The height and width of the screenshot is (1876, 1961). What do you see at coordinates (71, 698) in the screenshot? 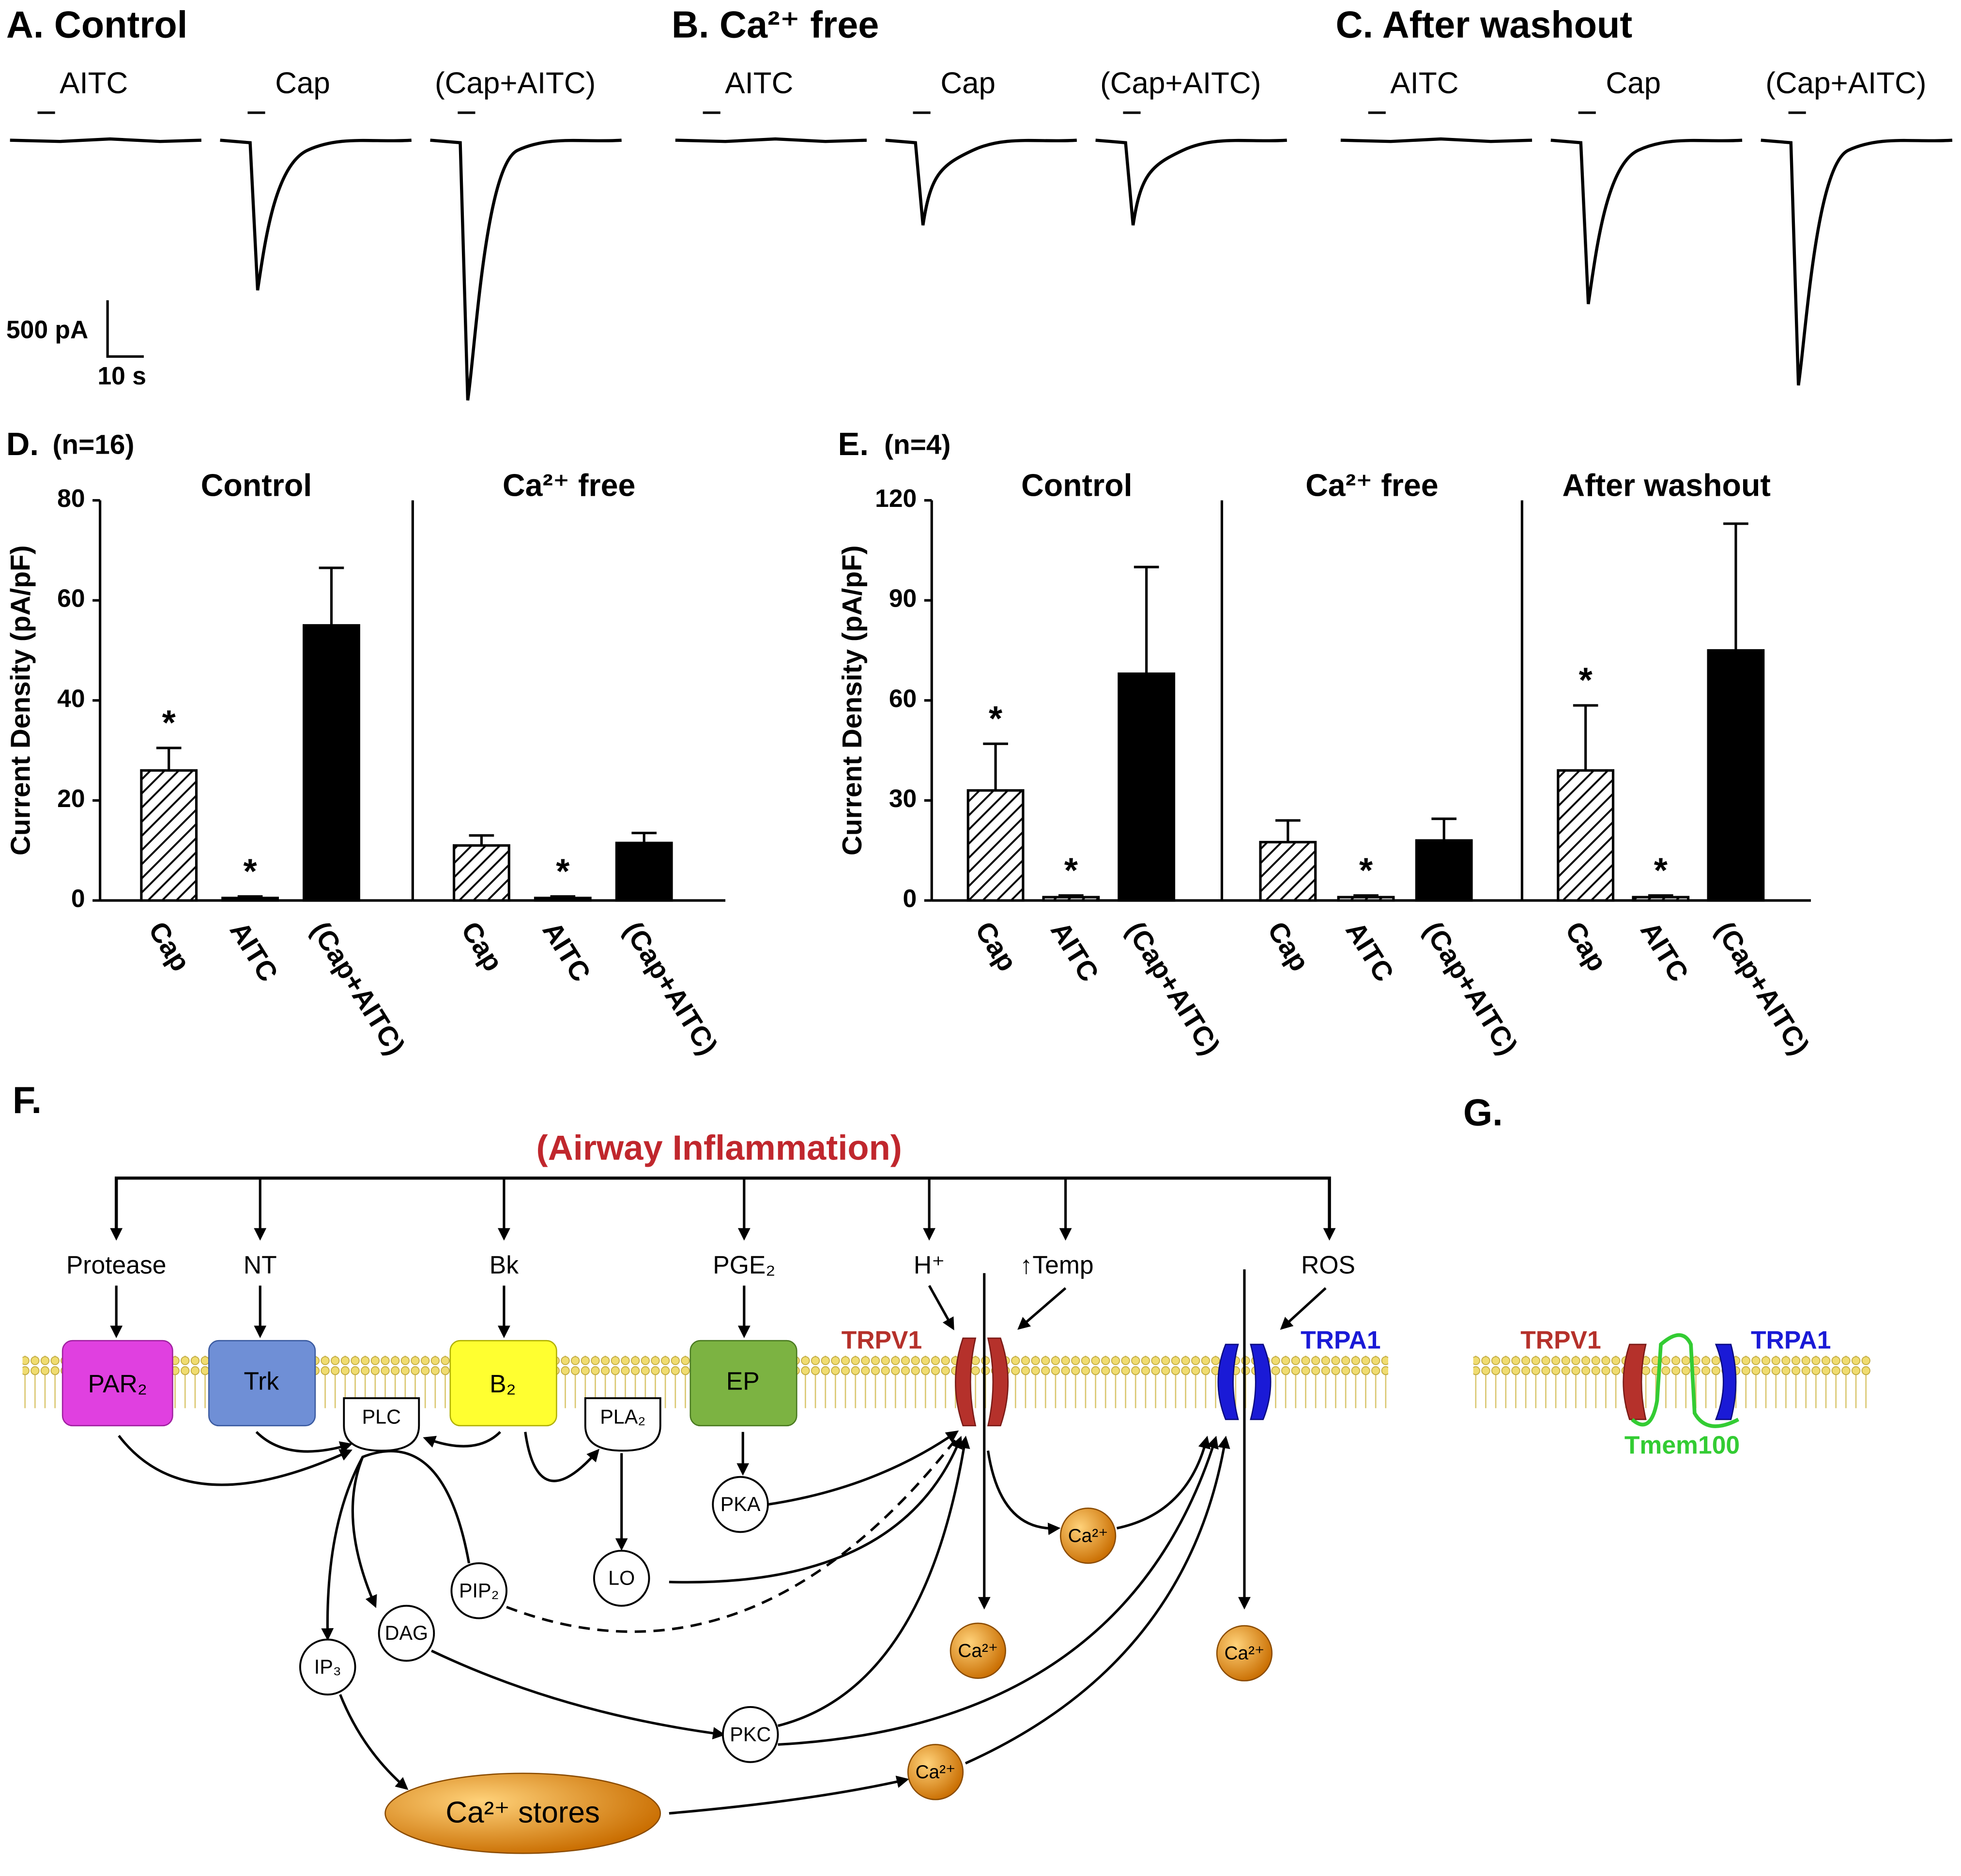
I see `y-tick-label: 40` at bounding box center [71, 698].